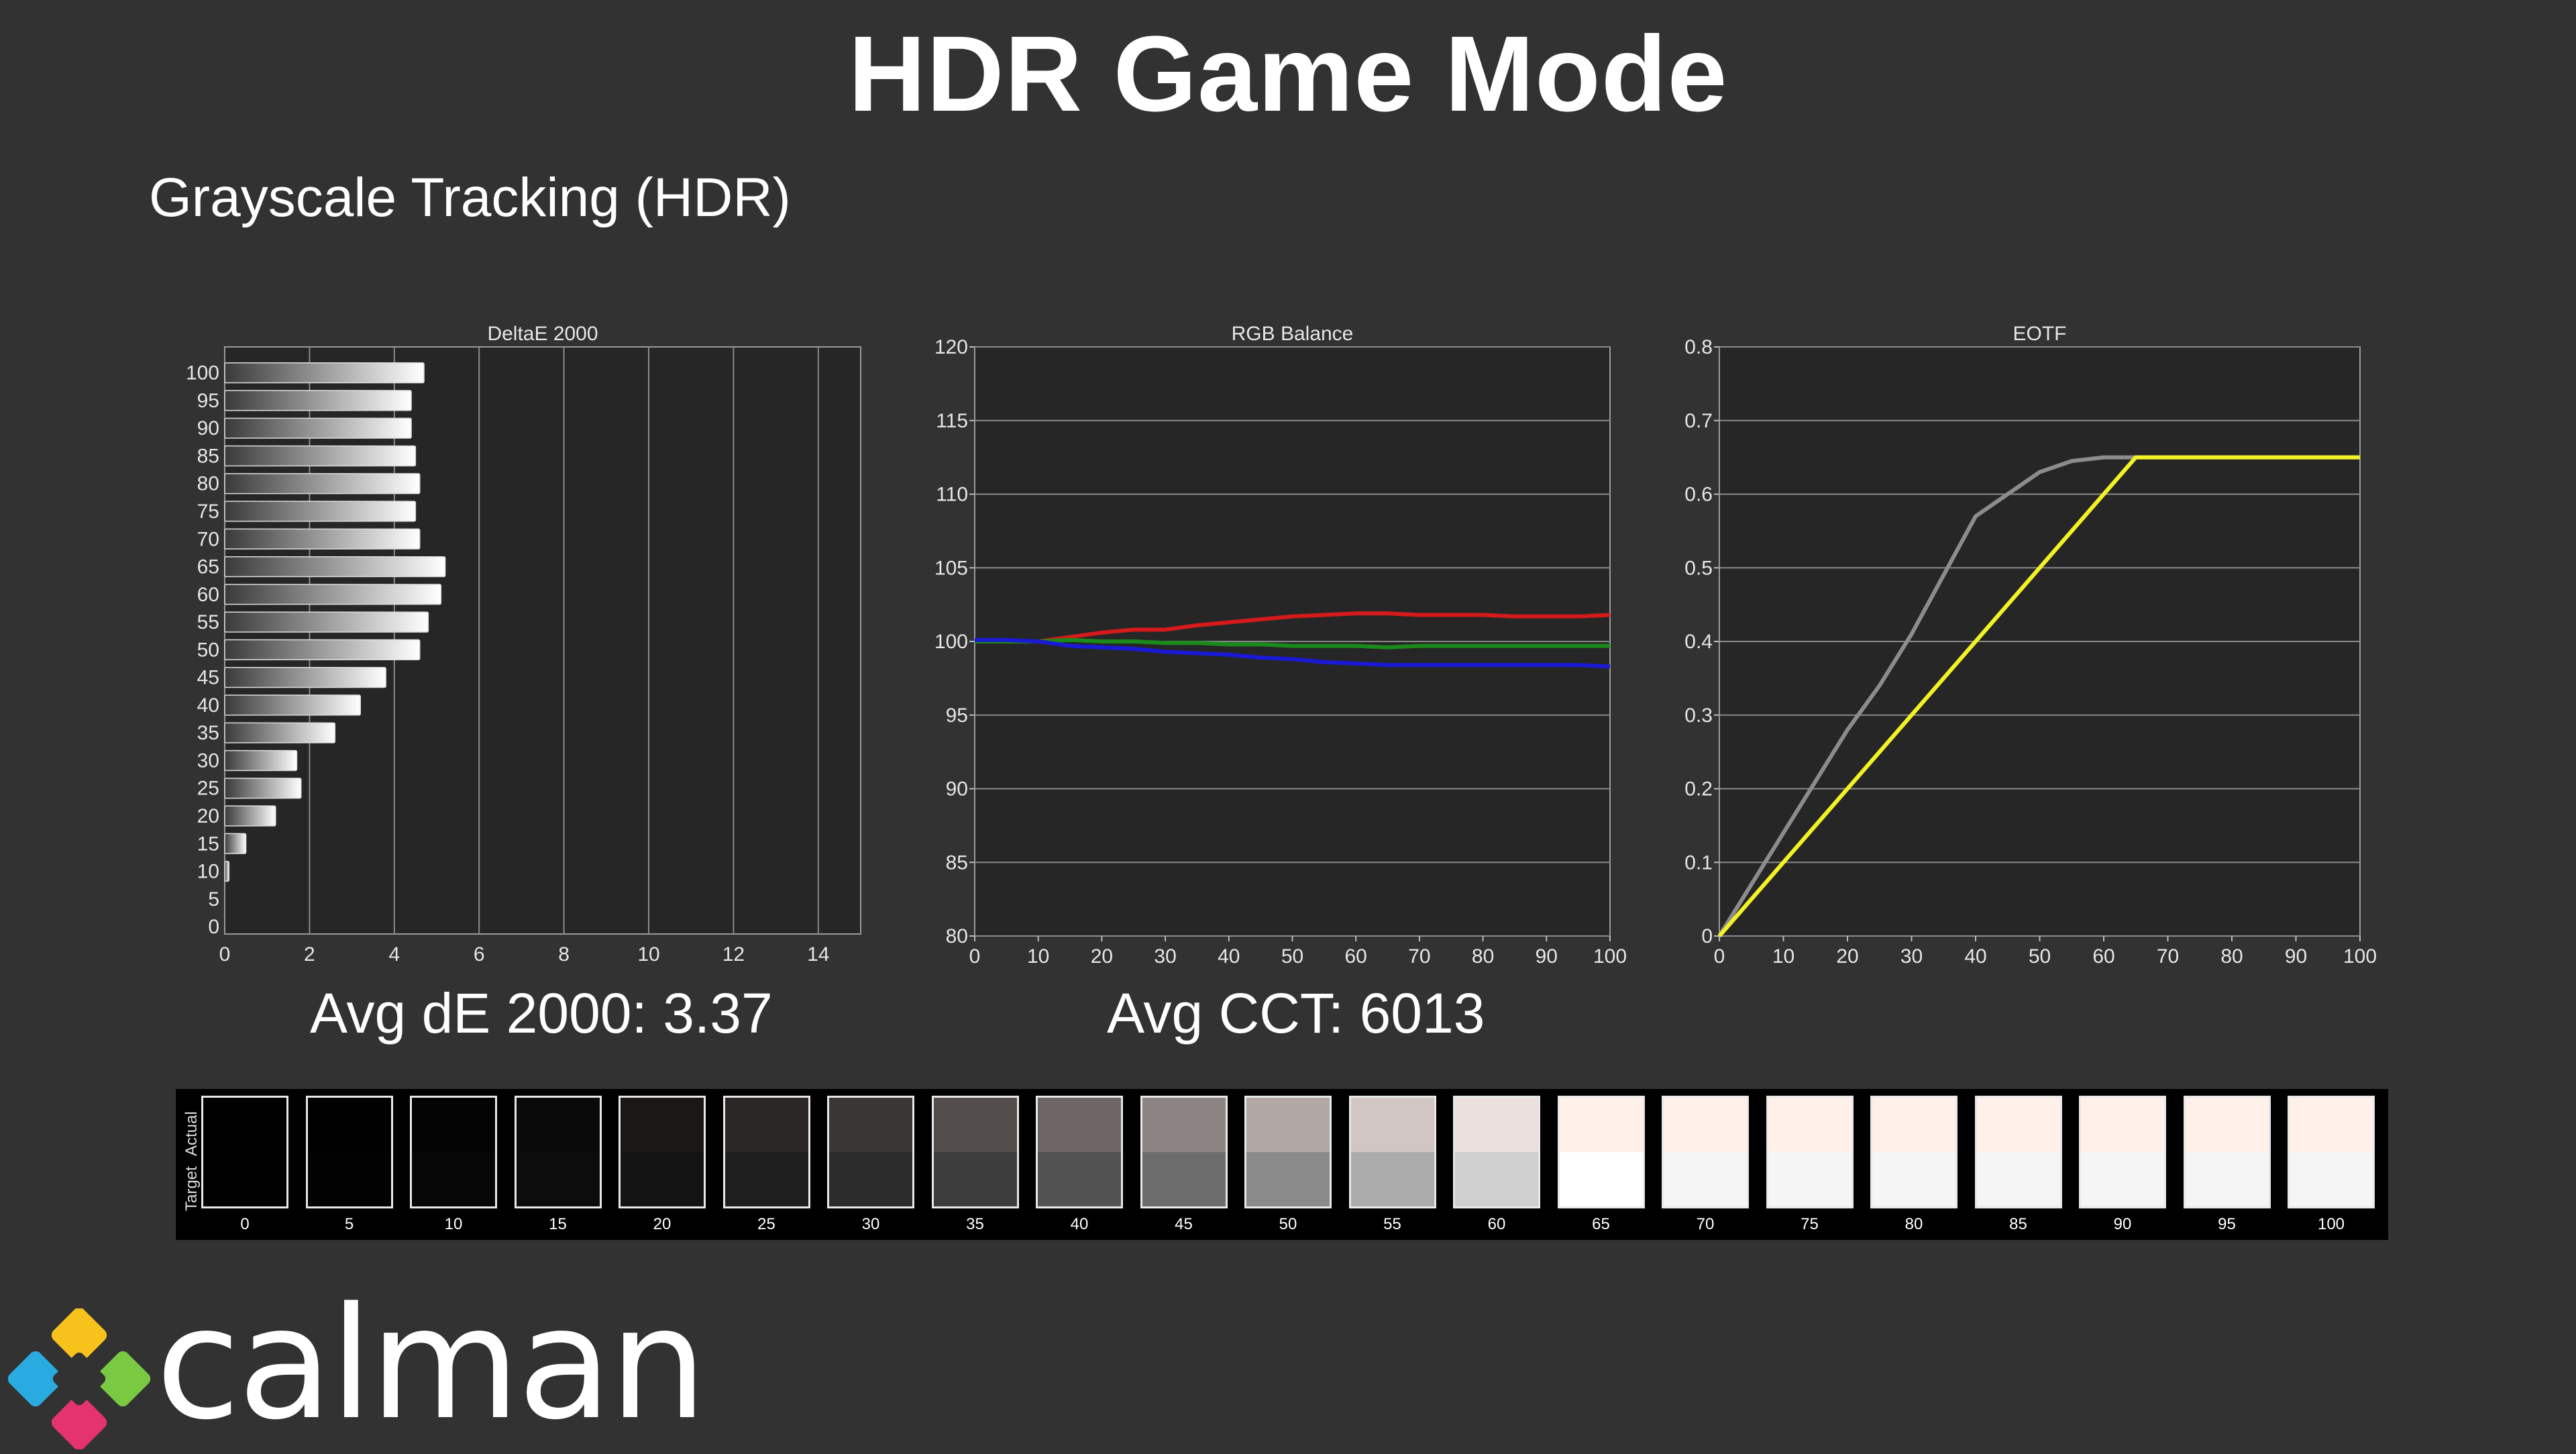  I want to click on rgb-x-tick: 100, so click(1610, 957).